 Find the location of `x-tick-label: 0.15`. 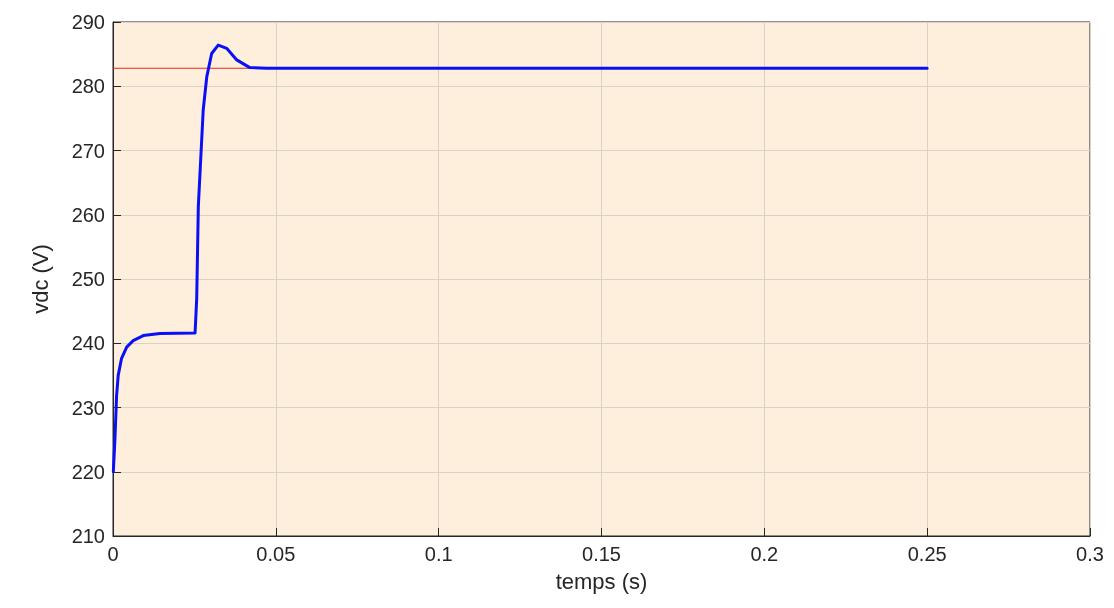

x-tick-label: 0.15 is located at coordinates (601, 554).